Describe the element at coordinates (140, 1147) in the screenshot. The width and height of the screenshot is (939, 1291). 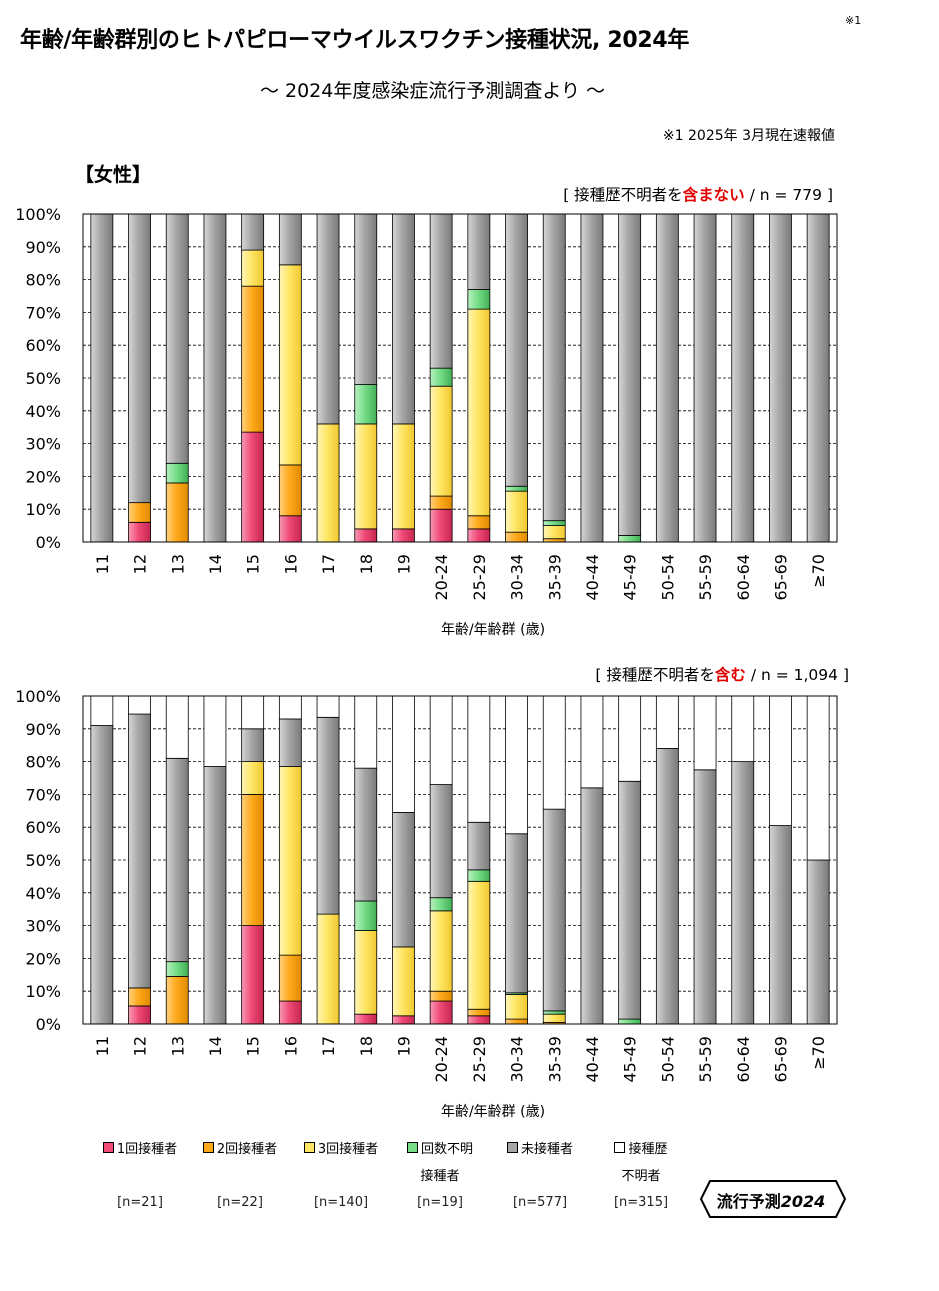
I see `legend-item: 1回接種者` at that location.